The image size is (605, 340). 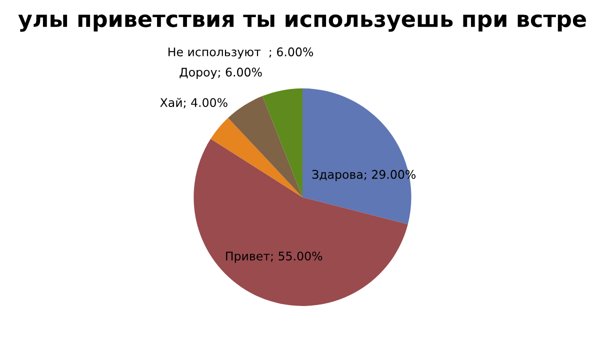 What do you see at coordinates (206, 103) in the screenshot?
I see `data-label: ; 4.00%` at bounding box center [206, 103].